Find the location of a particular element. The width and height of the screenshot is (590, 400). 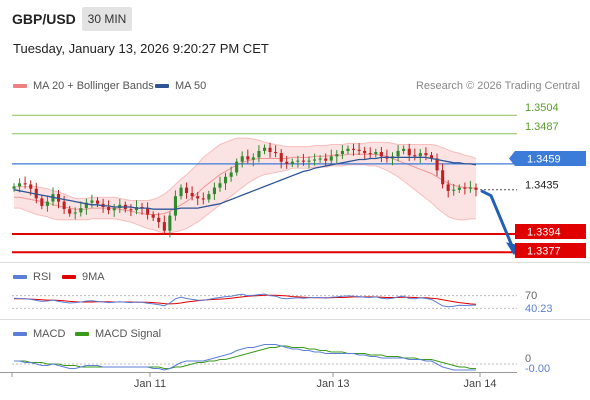

forecast-arrow is located at coordinates (497, 219).